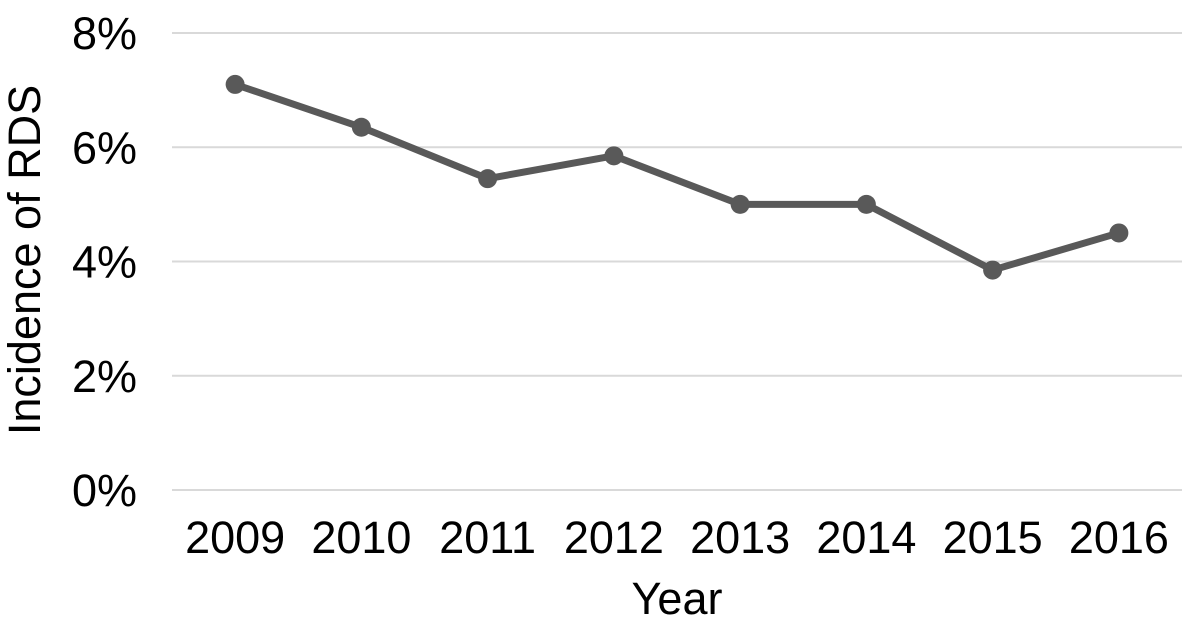 The image size is (1200, 634). Describe the element at coordinates (104, 147) in the screenshot. I see `y-tick-label: 6%` at that location.